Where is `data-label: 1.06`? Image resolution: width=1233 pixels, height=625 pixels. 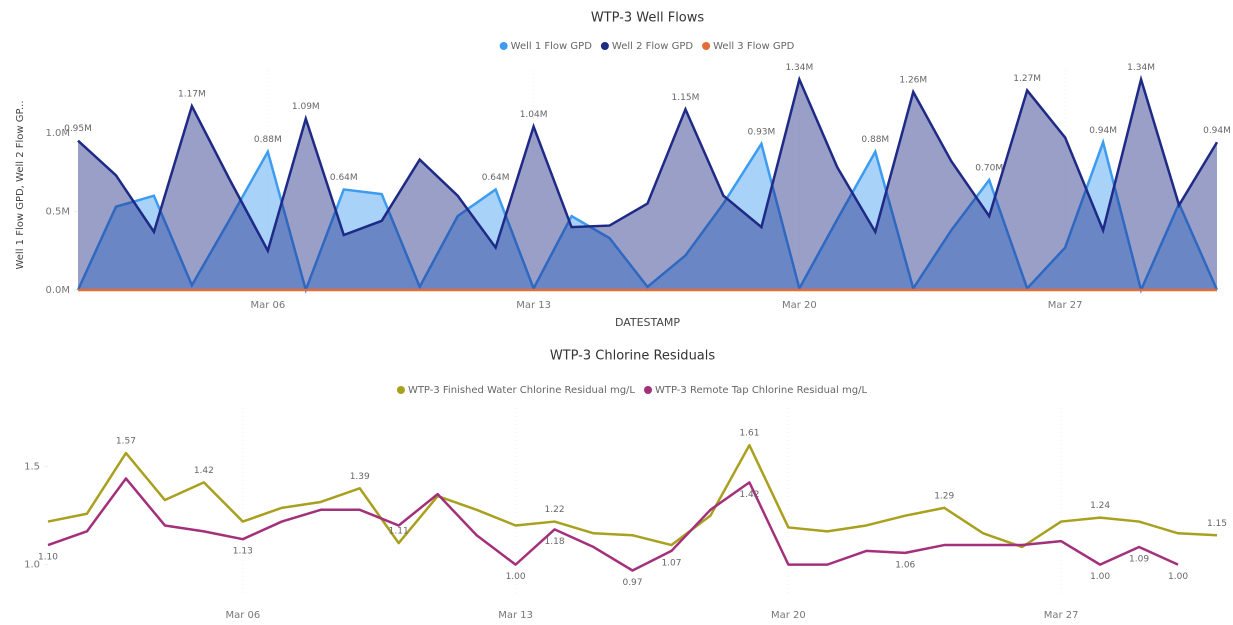 data-label: 1.06 is located at coordinates (905, 565).